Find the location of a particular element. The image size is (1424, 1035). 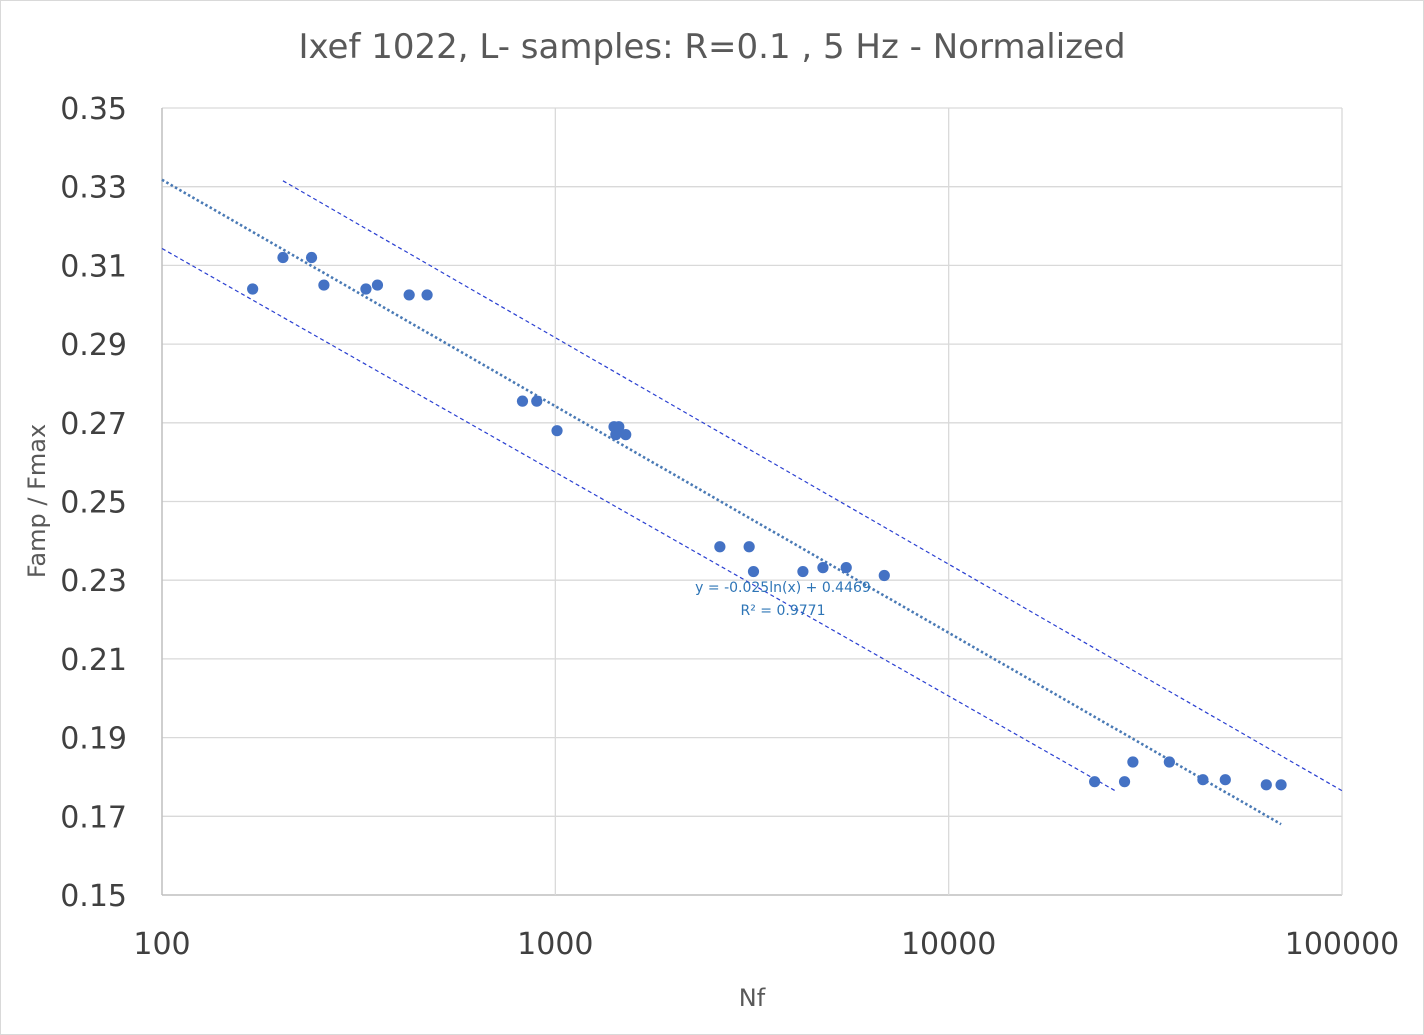

y-tick-label: 0.19 is located at coordinates (93, 739).